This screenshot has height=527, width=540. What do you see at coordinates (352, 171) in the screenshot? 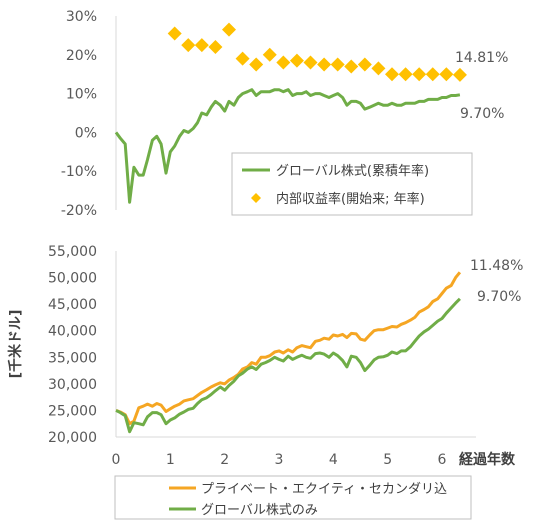
I see `top-legend-label-global-equity: グローバル株式(累積年率)` at bounding box center [352, 171].